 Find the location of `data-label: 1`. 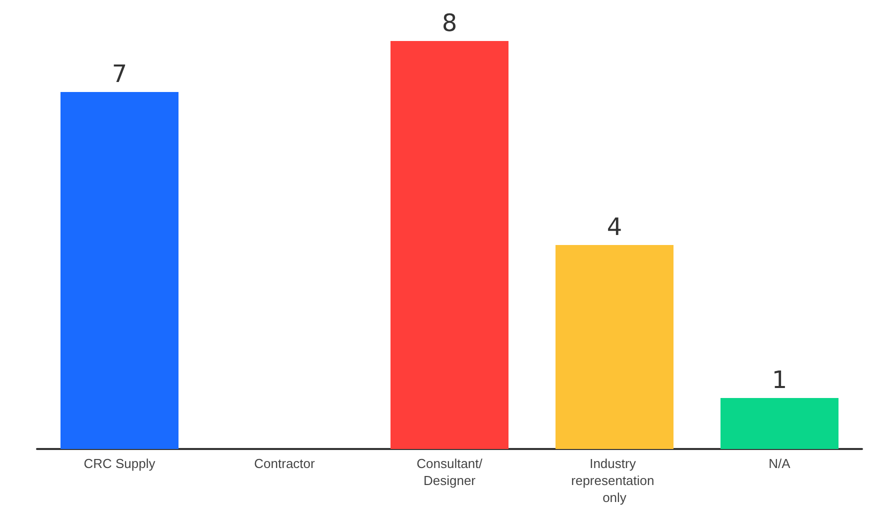

data-label: 1 is located at coordinates (780, 380).